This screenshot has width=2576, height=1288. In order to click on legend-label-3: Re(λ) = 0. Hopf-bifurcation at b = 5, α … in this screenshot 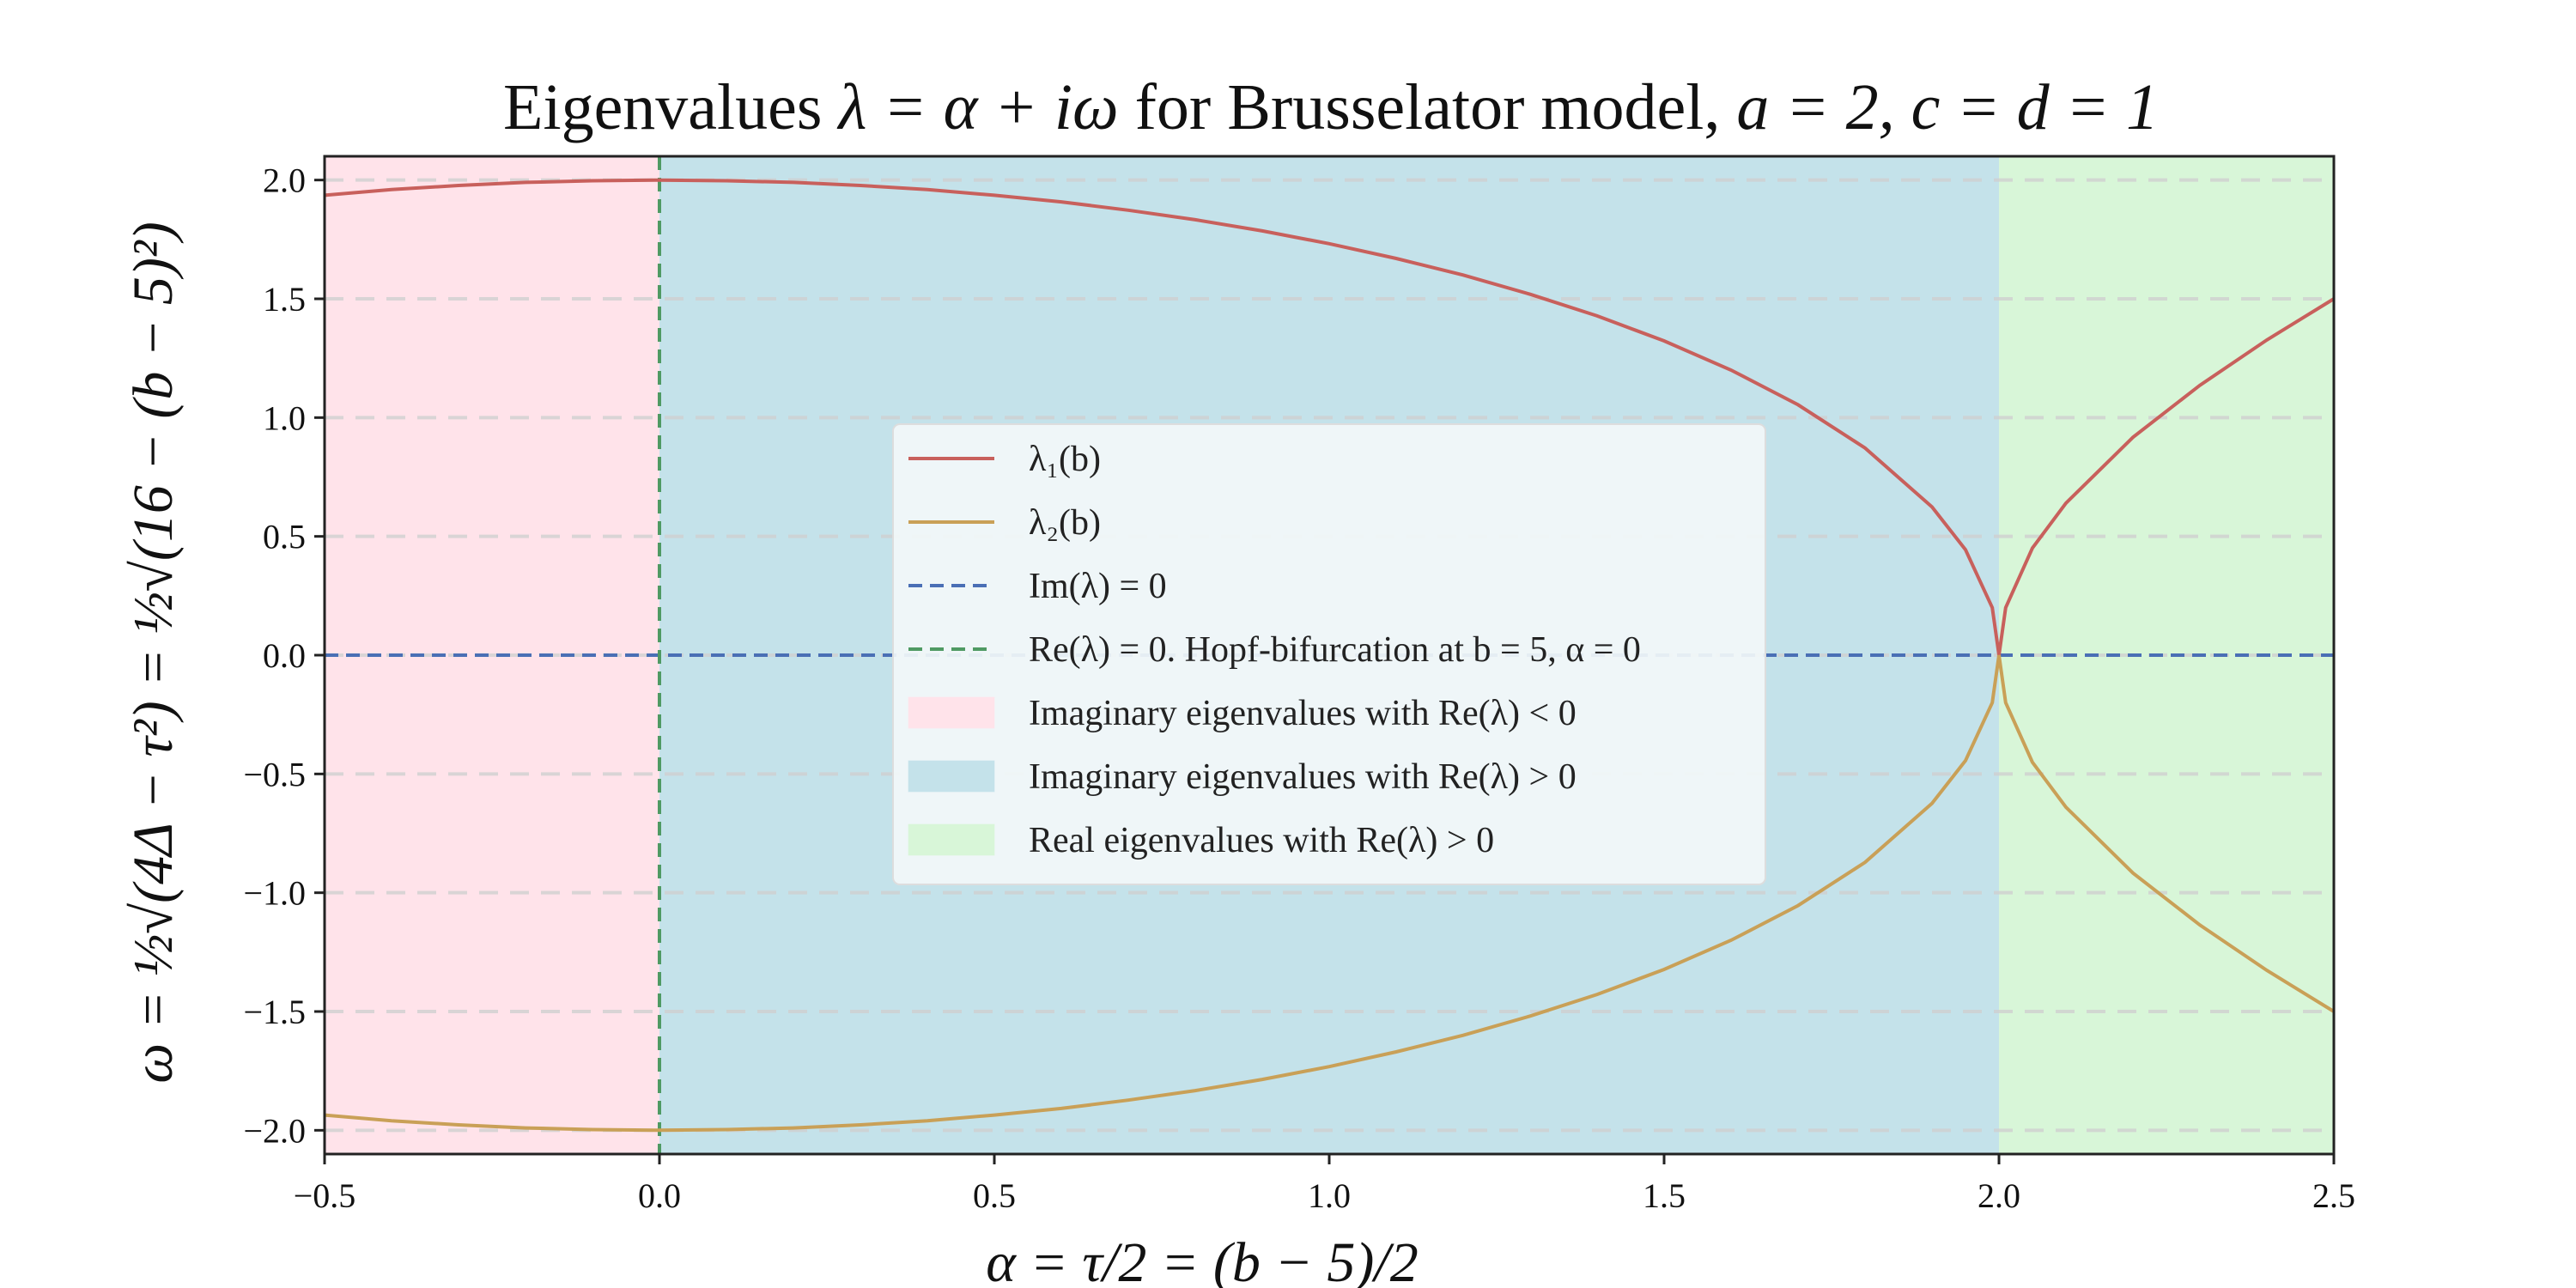, I will do `click(1335, 650)`.